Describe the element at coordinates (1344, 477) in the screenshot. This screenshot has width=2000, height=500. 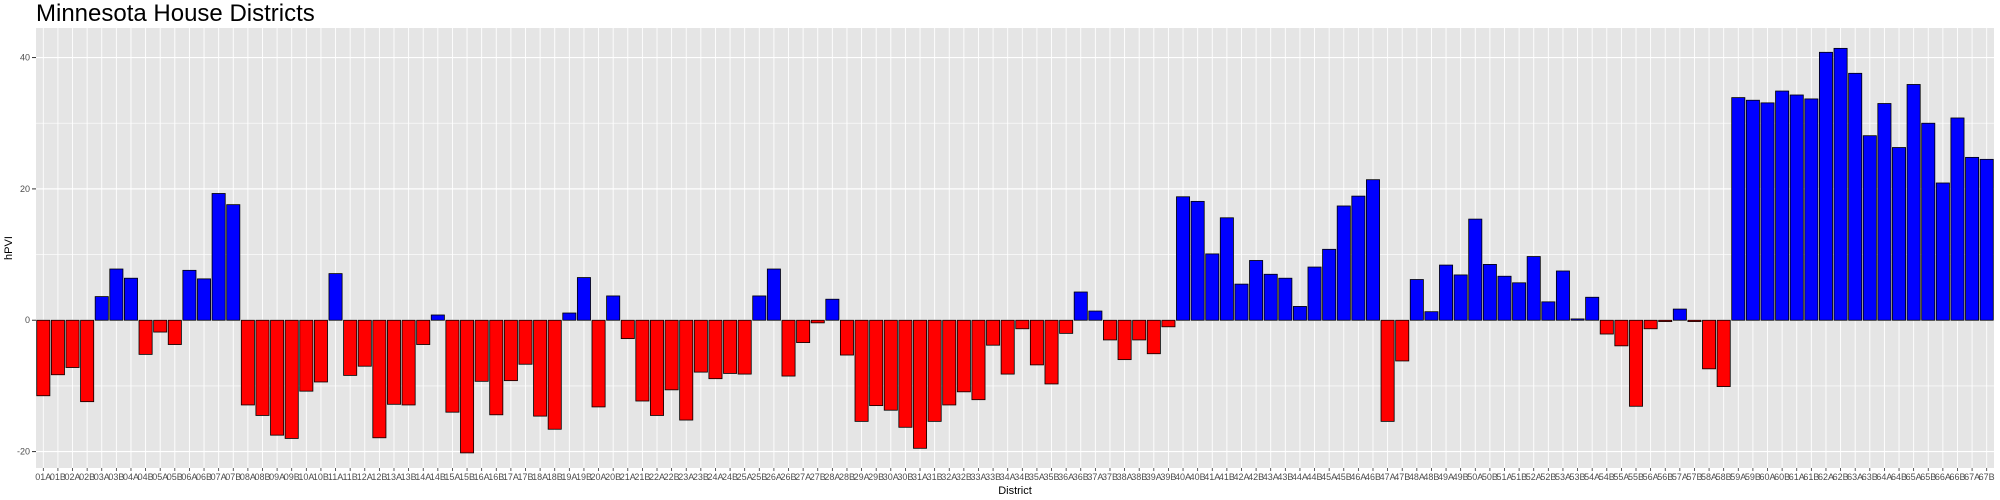
I see `x-tick-label: 45B` at that location.